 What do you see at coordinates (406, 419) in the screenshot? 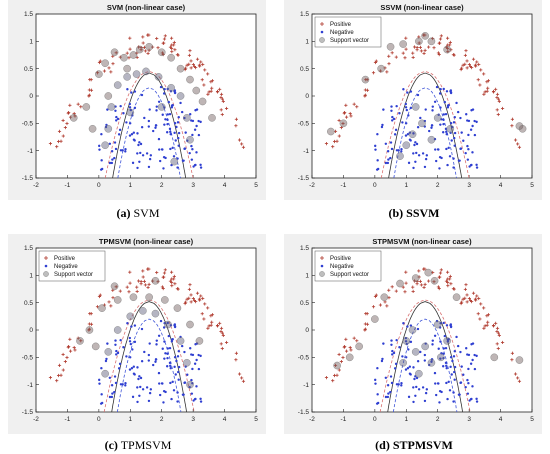
I see `x-tick-label: 1` at bounding box center [406, 419].